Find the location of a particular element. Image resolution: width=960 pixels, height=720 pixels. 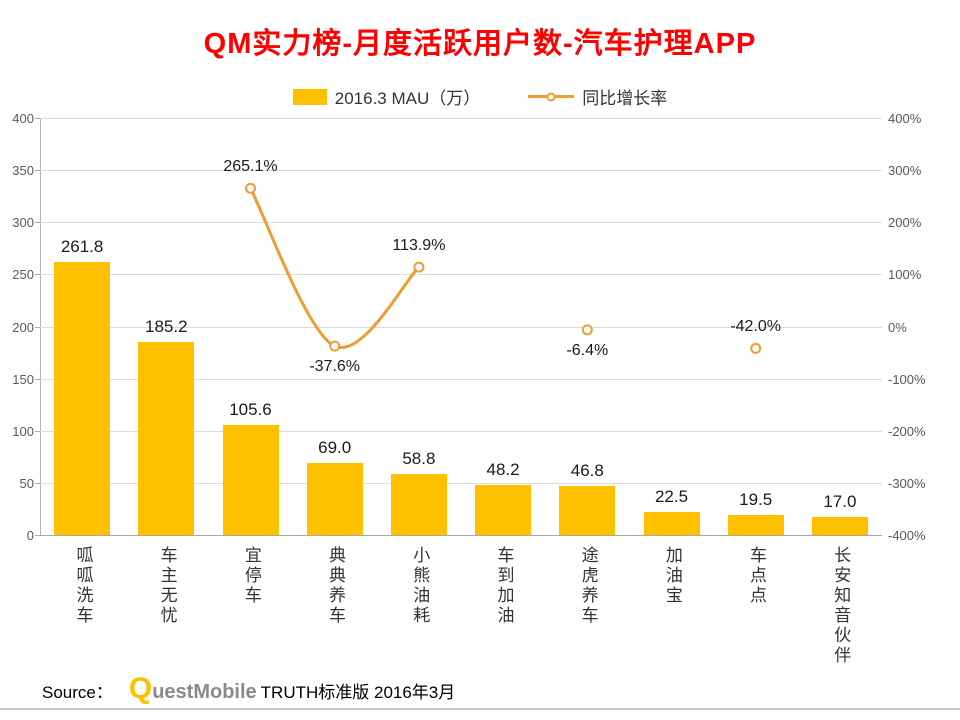

questmobile-logo-text: uestMobile is located at coordinates (204, 692).